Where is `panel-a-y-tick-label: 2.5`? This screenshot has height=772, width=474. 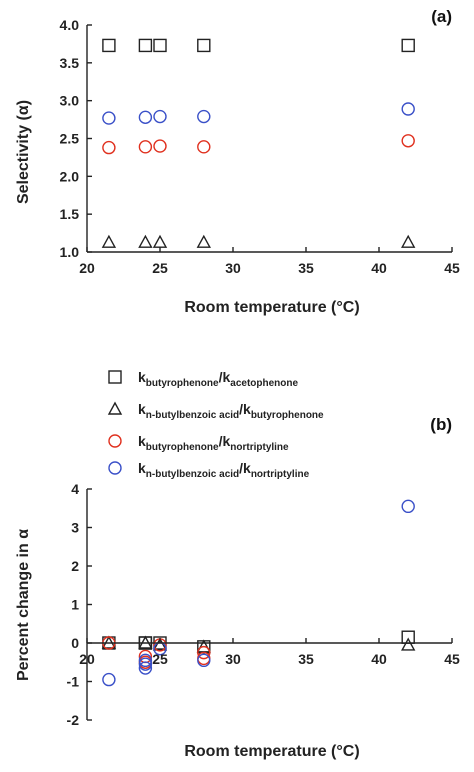 panel-a-y-tick-label: 2.5 is located at coordinates (70, 139).